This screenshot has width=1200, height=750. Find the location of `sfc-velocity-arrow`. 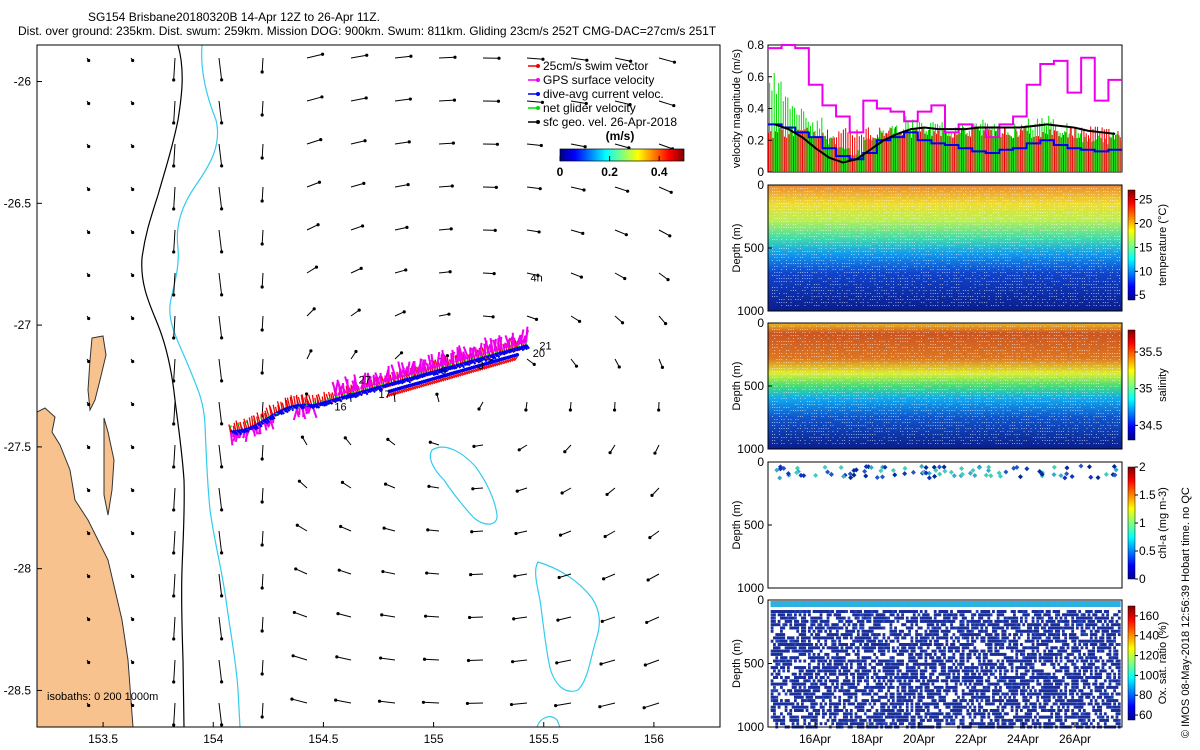

sfc-velocity-arrow is located at coordinates (578, 102).